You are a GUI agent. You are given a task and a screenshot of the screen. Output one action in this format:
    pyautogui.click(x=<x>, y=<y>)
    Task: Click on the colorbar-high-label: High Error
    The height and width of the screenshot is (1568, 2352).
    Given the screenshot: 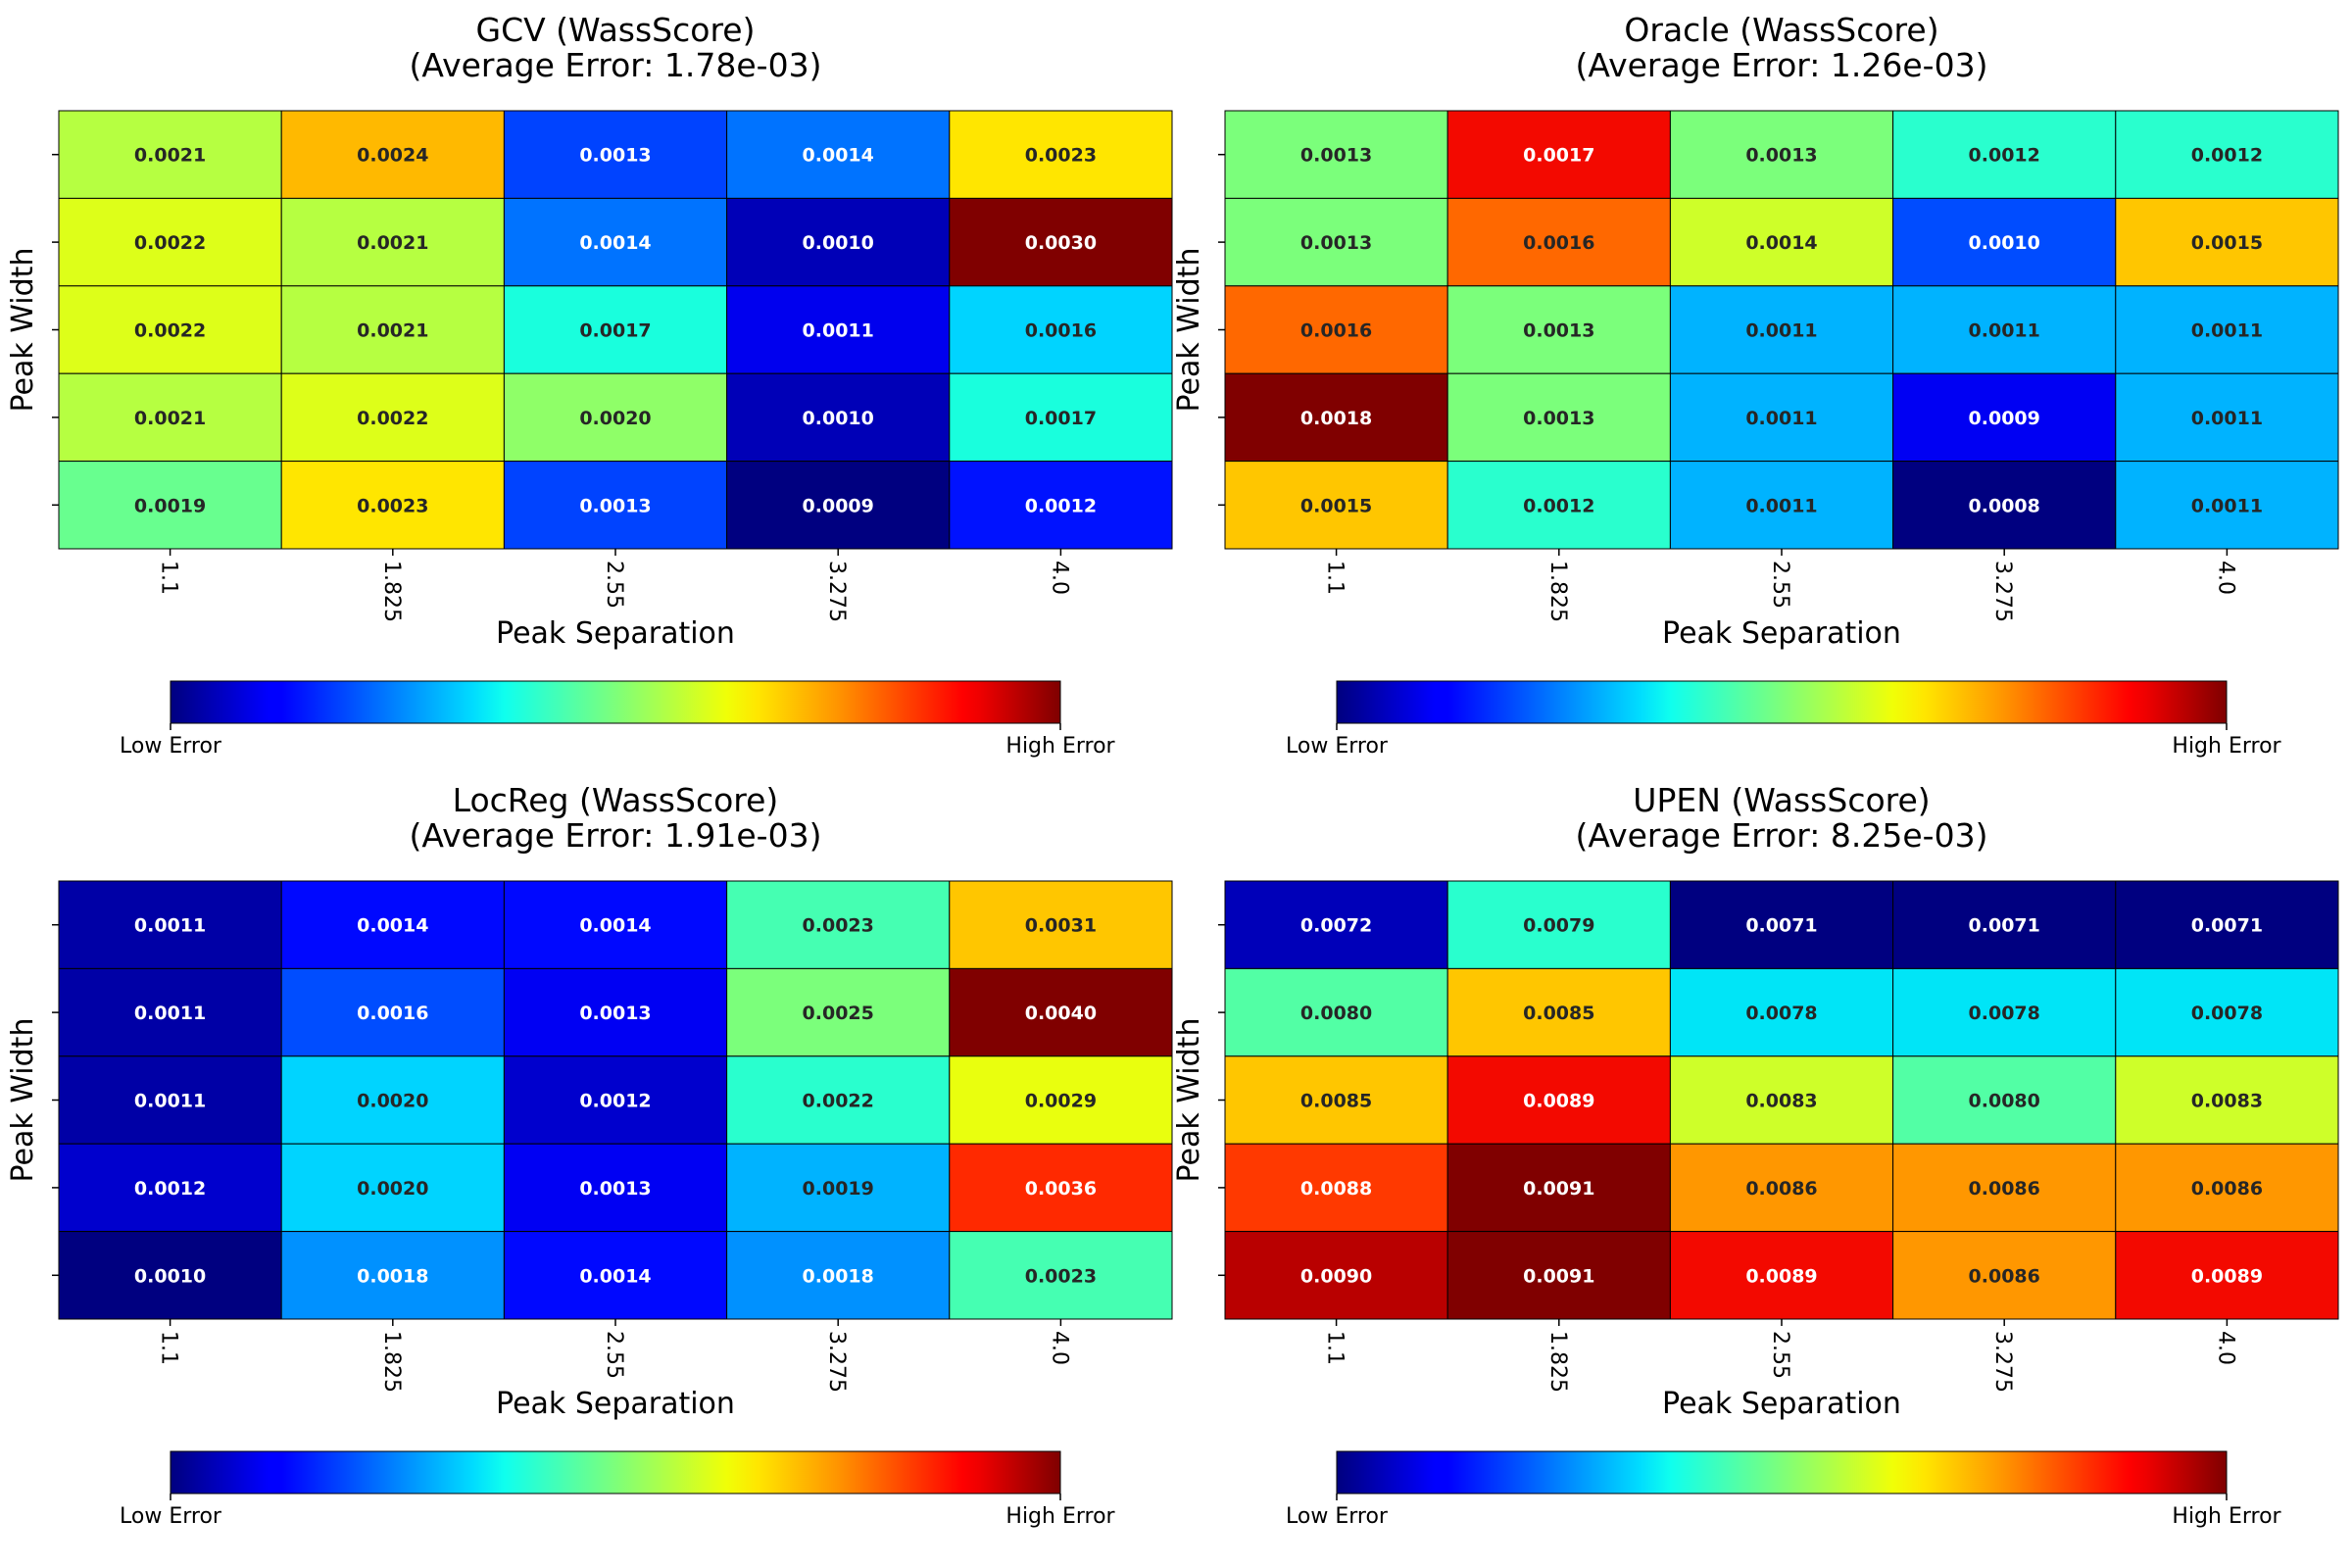 What is the action you would take?
    pyautogui.click(x=2226, y=746)
    